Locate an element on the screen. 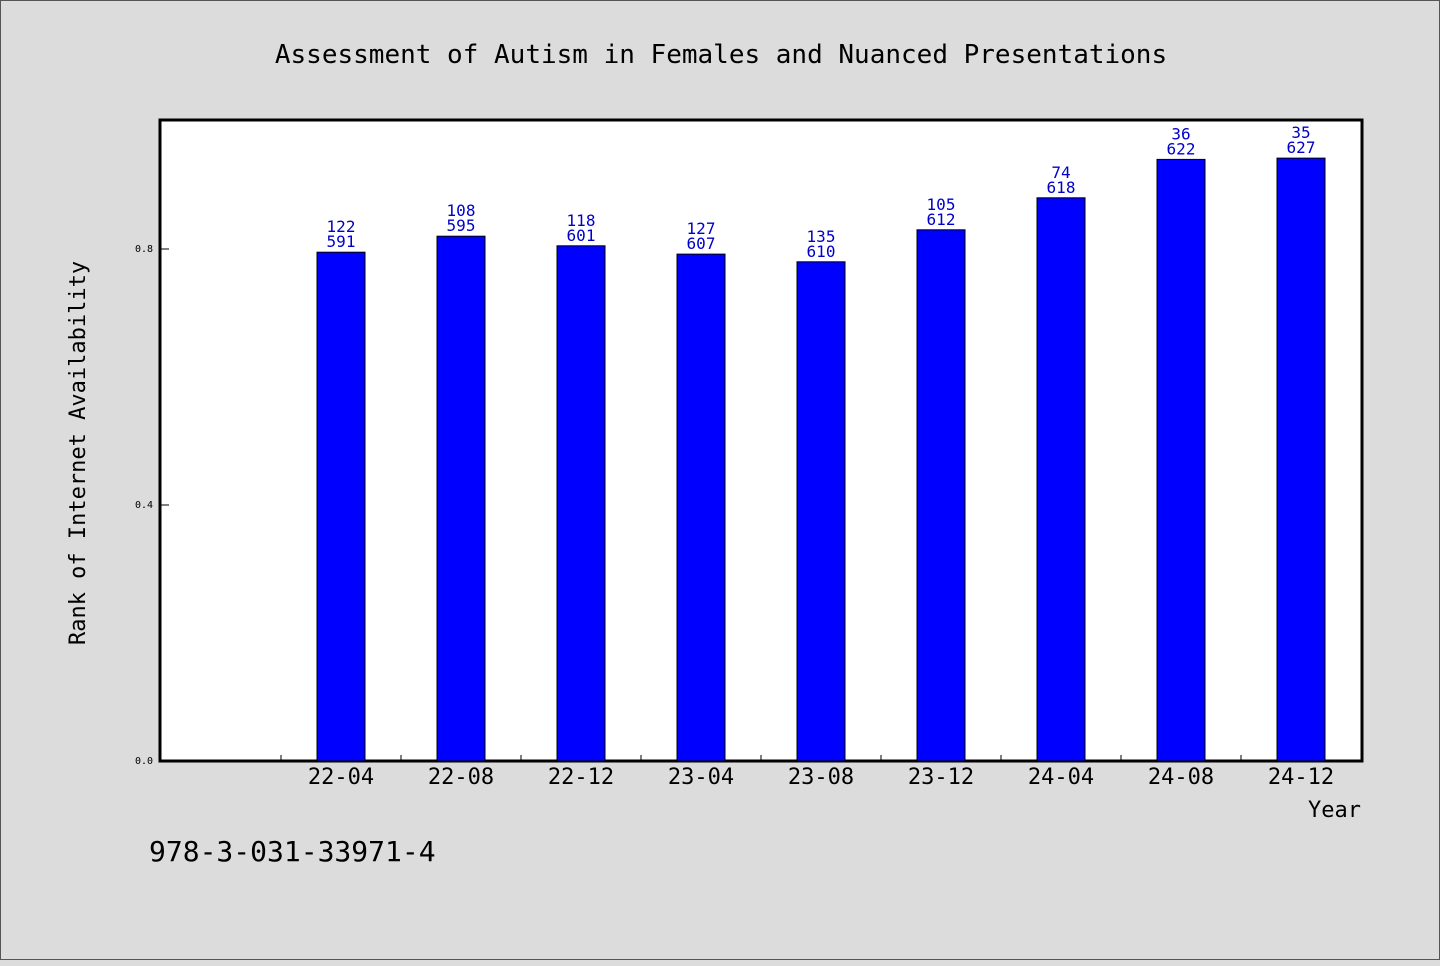 The height and width of the screenshot is (966, 1440). bar-label-bottom: 618 is located at coordinates (1061, 187).